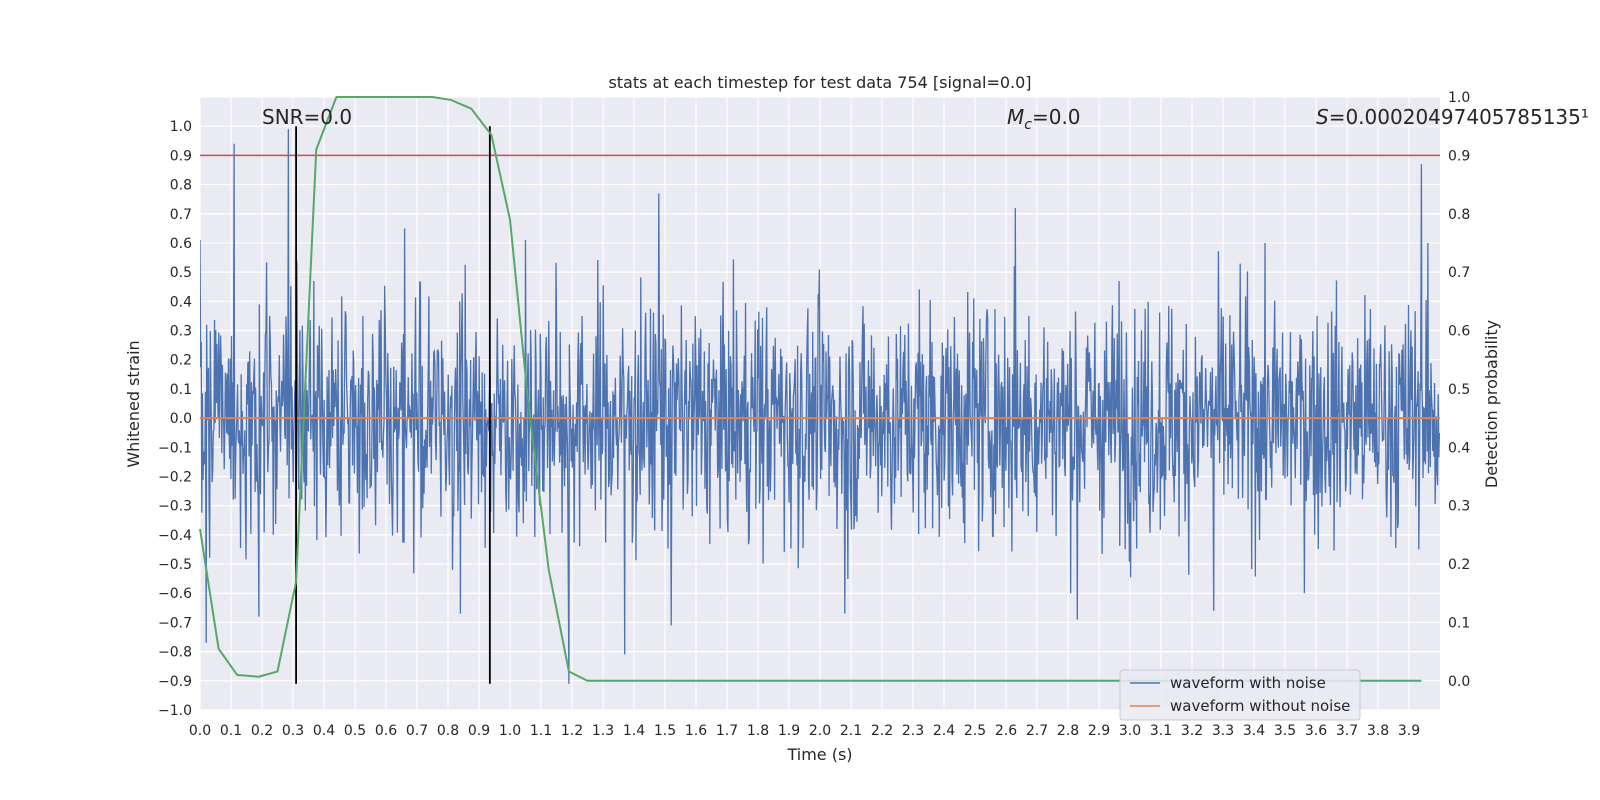 This screenshot has height=800, width=1600. I want to click on x-tick-label: 3.4, so click(1254, 731).